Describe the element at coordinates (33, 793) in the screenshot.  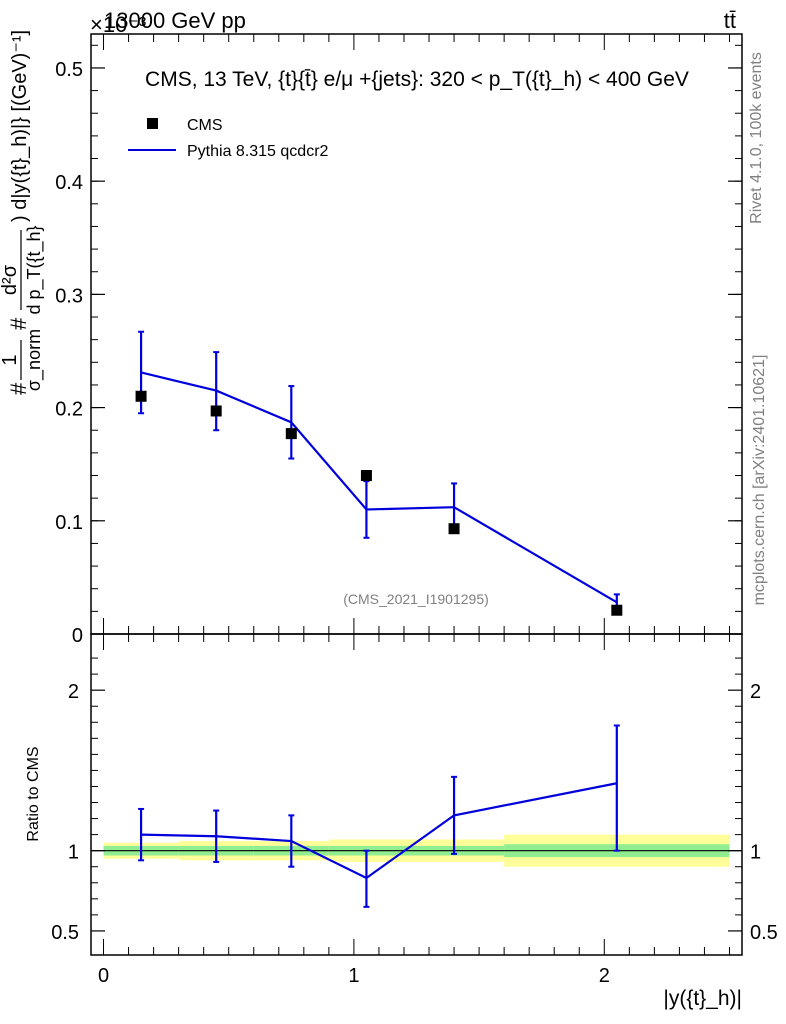
I see `ratio-ylabel: Ratio to CMS` at that location.